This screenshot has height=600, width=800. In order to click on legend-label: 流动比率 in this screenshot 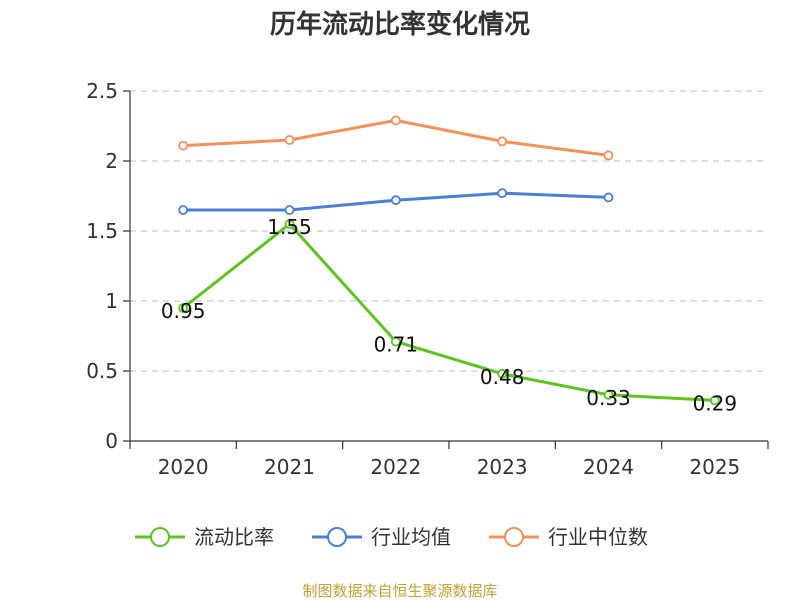, I will do `click(234, 537)`.